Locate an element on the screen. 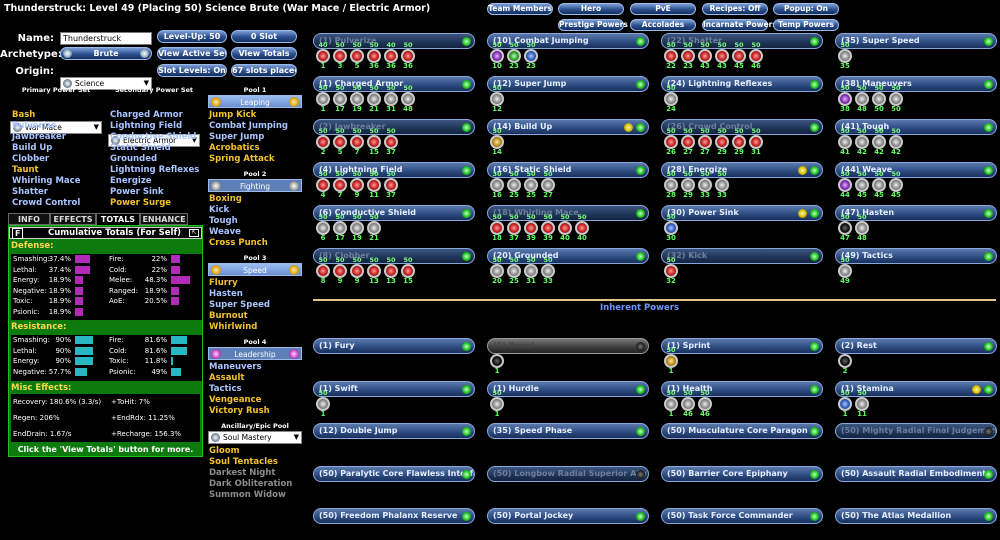 This screenshot has width=1000, height=540. power-list-item: Vengeance is located at coordinates (235, 400).